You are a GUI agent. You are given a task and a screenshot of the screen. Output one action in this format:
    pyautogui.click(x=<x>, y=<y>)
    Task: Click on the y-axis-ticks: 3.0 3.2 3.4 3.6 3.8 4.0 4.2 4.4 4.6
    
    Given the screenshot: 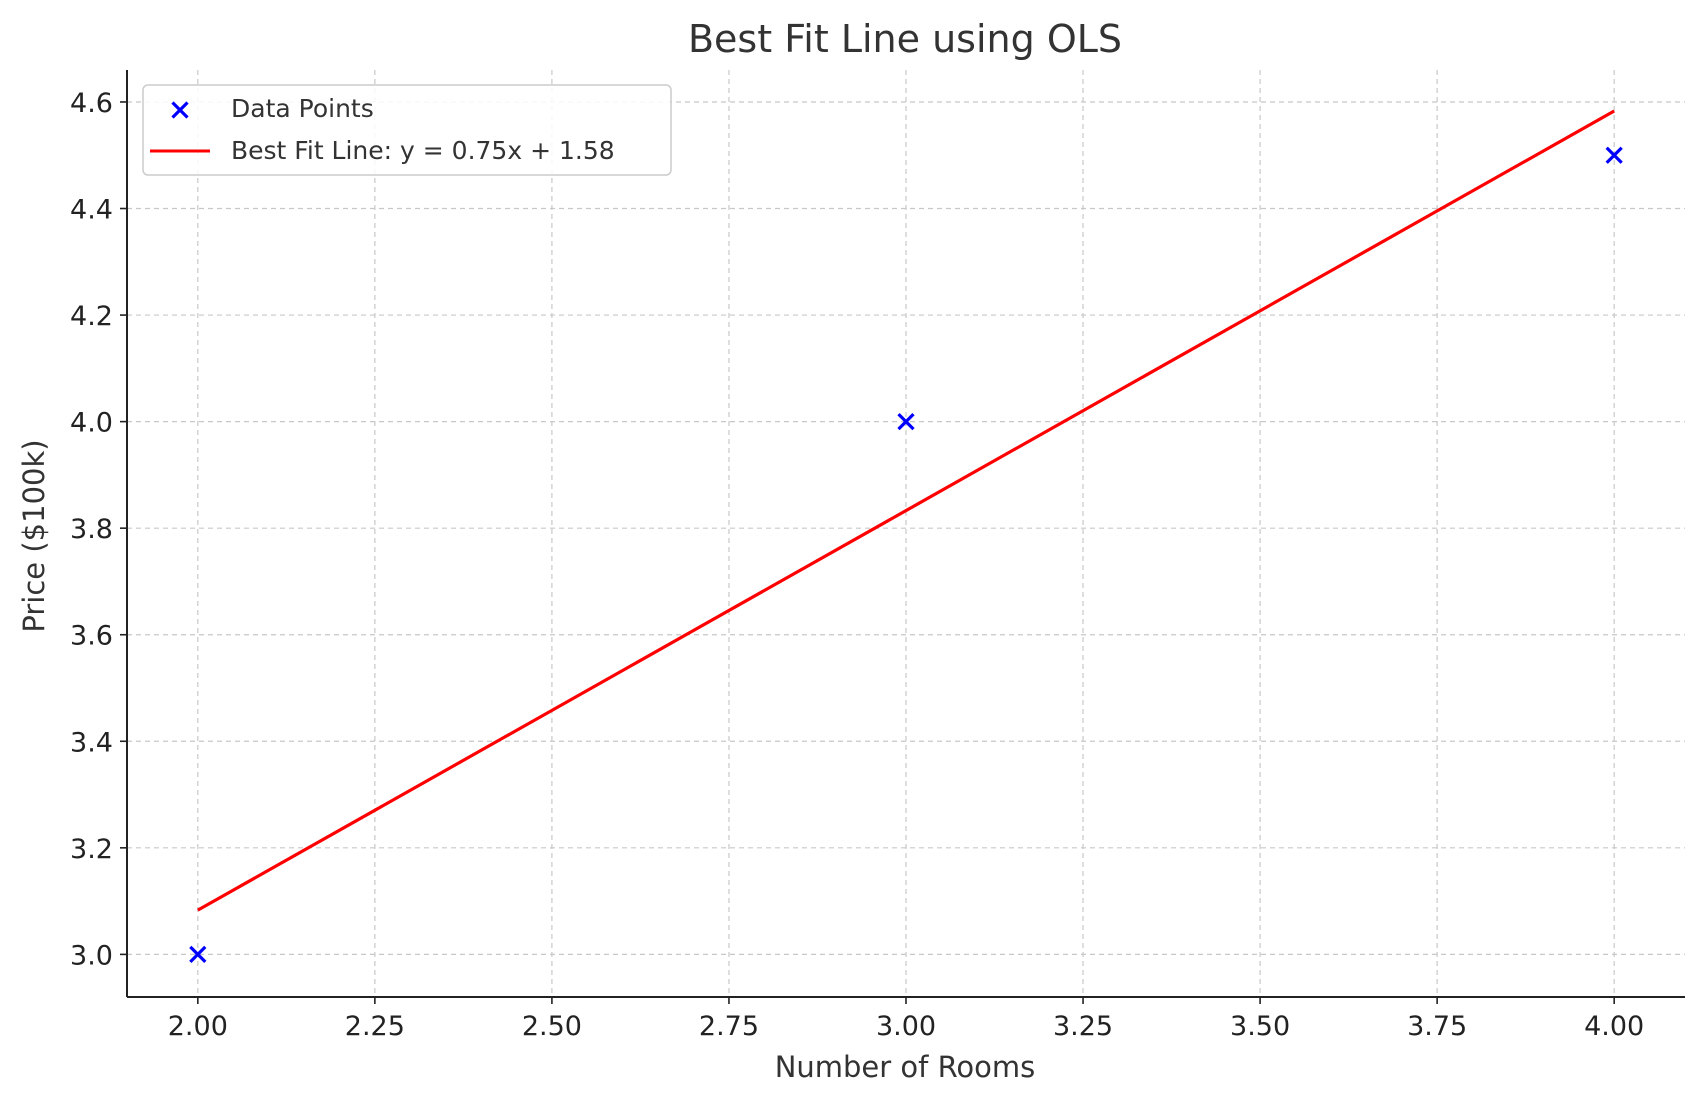 What is the action you would take?
    pyautogui.click(x=98, y=529)
    